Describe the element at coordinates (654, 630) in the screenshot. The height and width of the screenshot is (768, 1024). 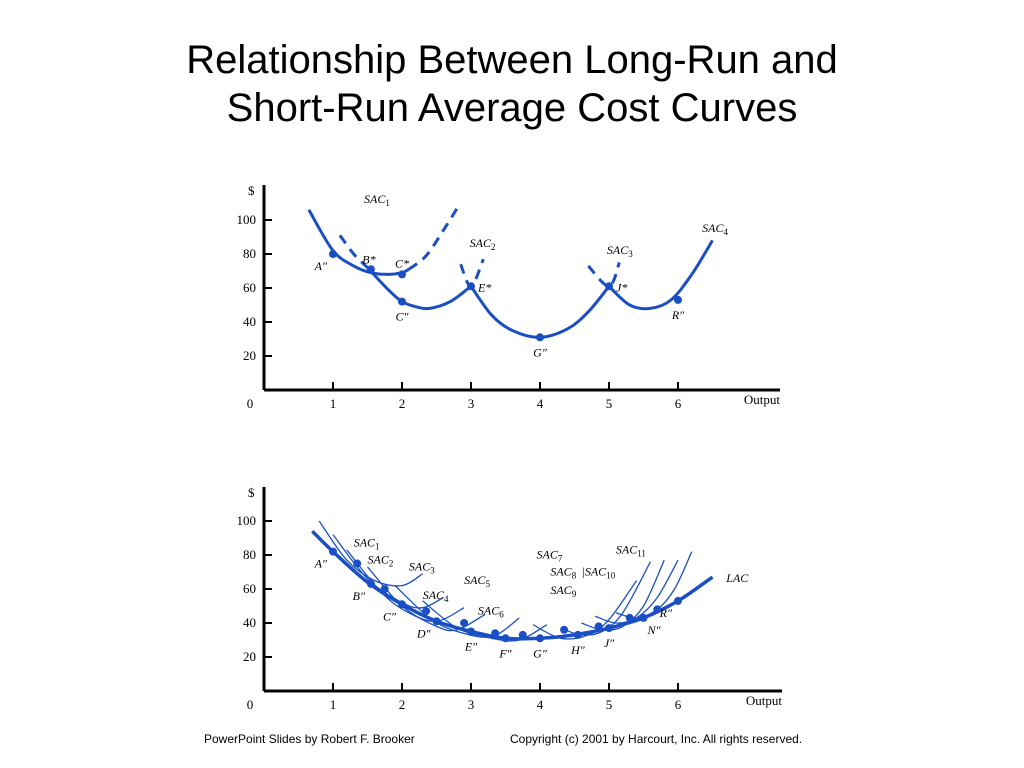
I see `point-label: N″` at that location.